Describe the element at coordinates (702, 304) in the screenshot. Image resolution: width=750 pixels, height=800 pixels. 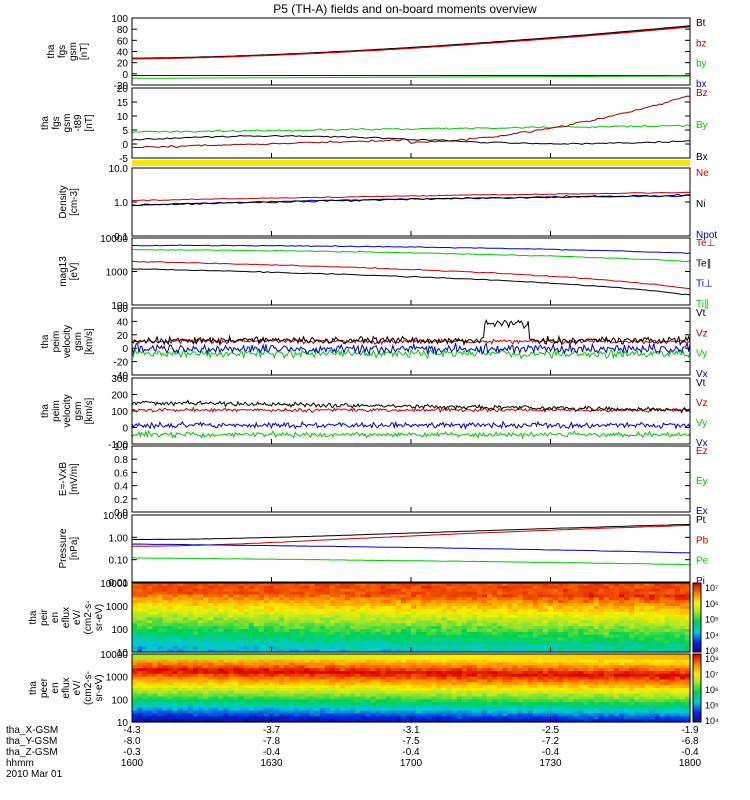
I see `legend-temp: Ti∥` at that location.